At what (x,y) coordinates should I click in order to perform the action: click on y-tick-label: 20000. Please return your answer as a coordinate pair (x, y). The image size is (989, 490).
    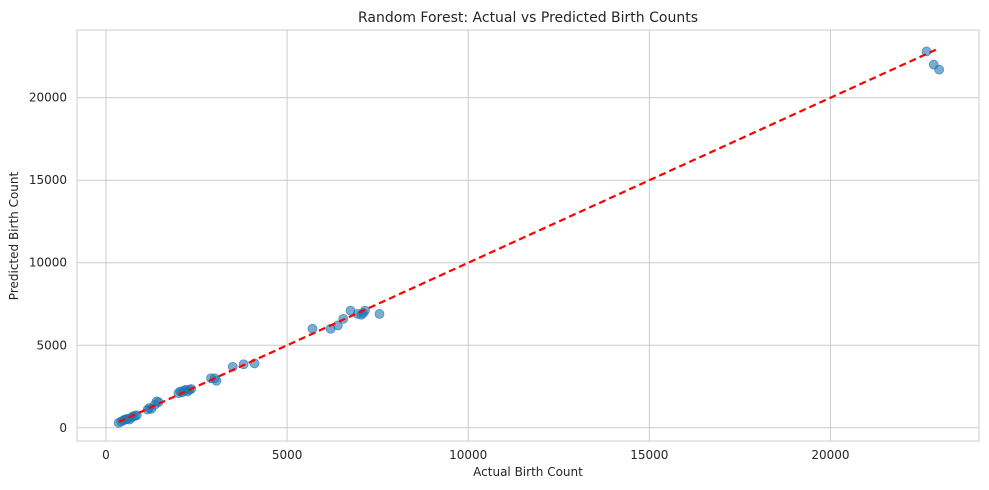
    Looking at the image, I should click on (48, 98).